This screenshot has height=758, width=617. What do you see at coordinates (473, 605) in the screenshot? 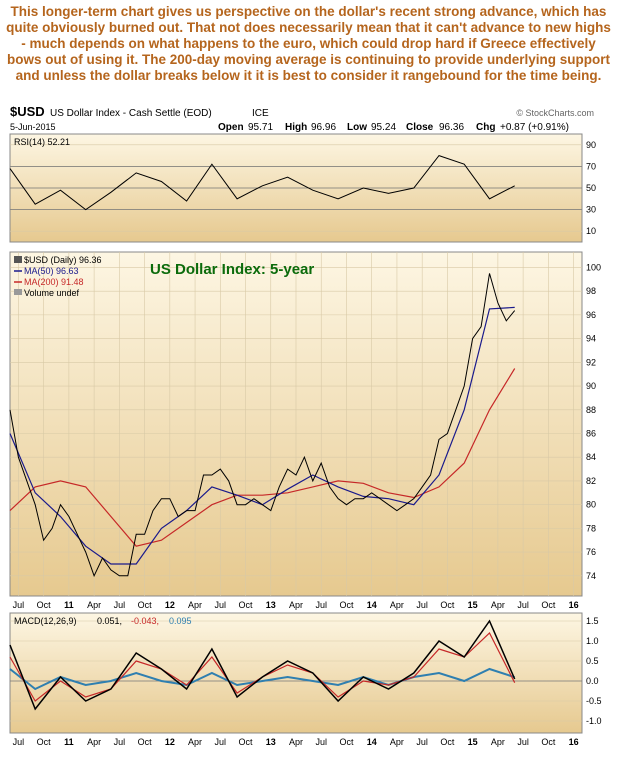
I see `price-x-tick: 15` at bounding box center [473, 605].